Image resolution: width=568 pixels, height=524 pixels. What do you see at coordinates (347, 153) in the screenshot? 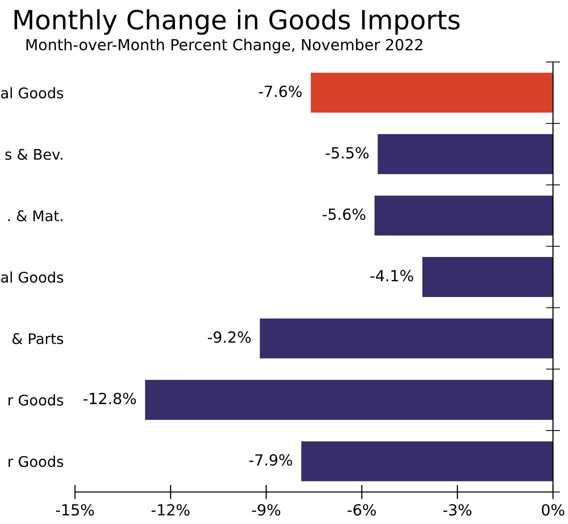
I see `data-label: -5.5%` at bounding box center [347, 153].